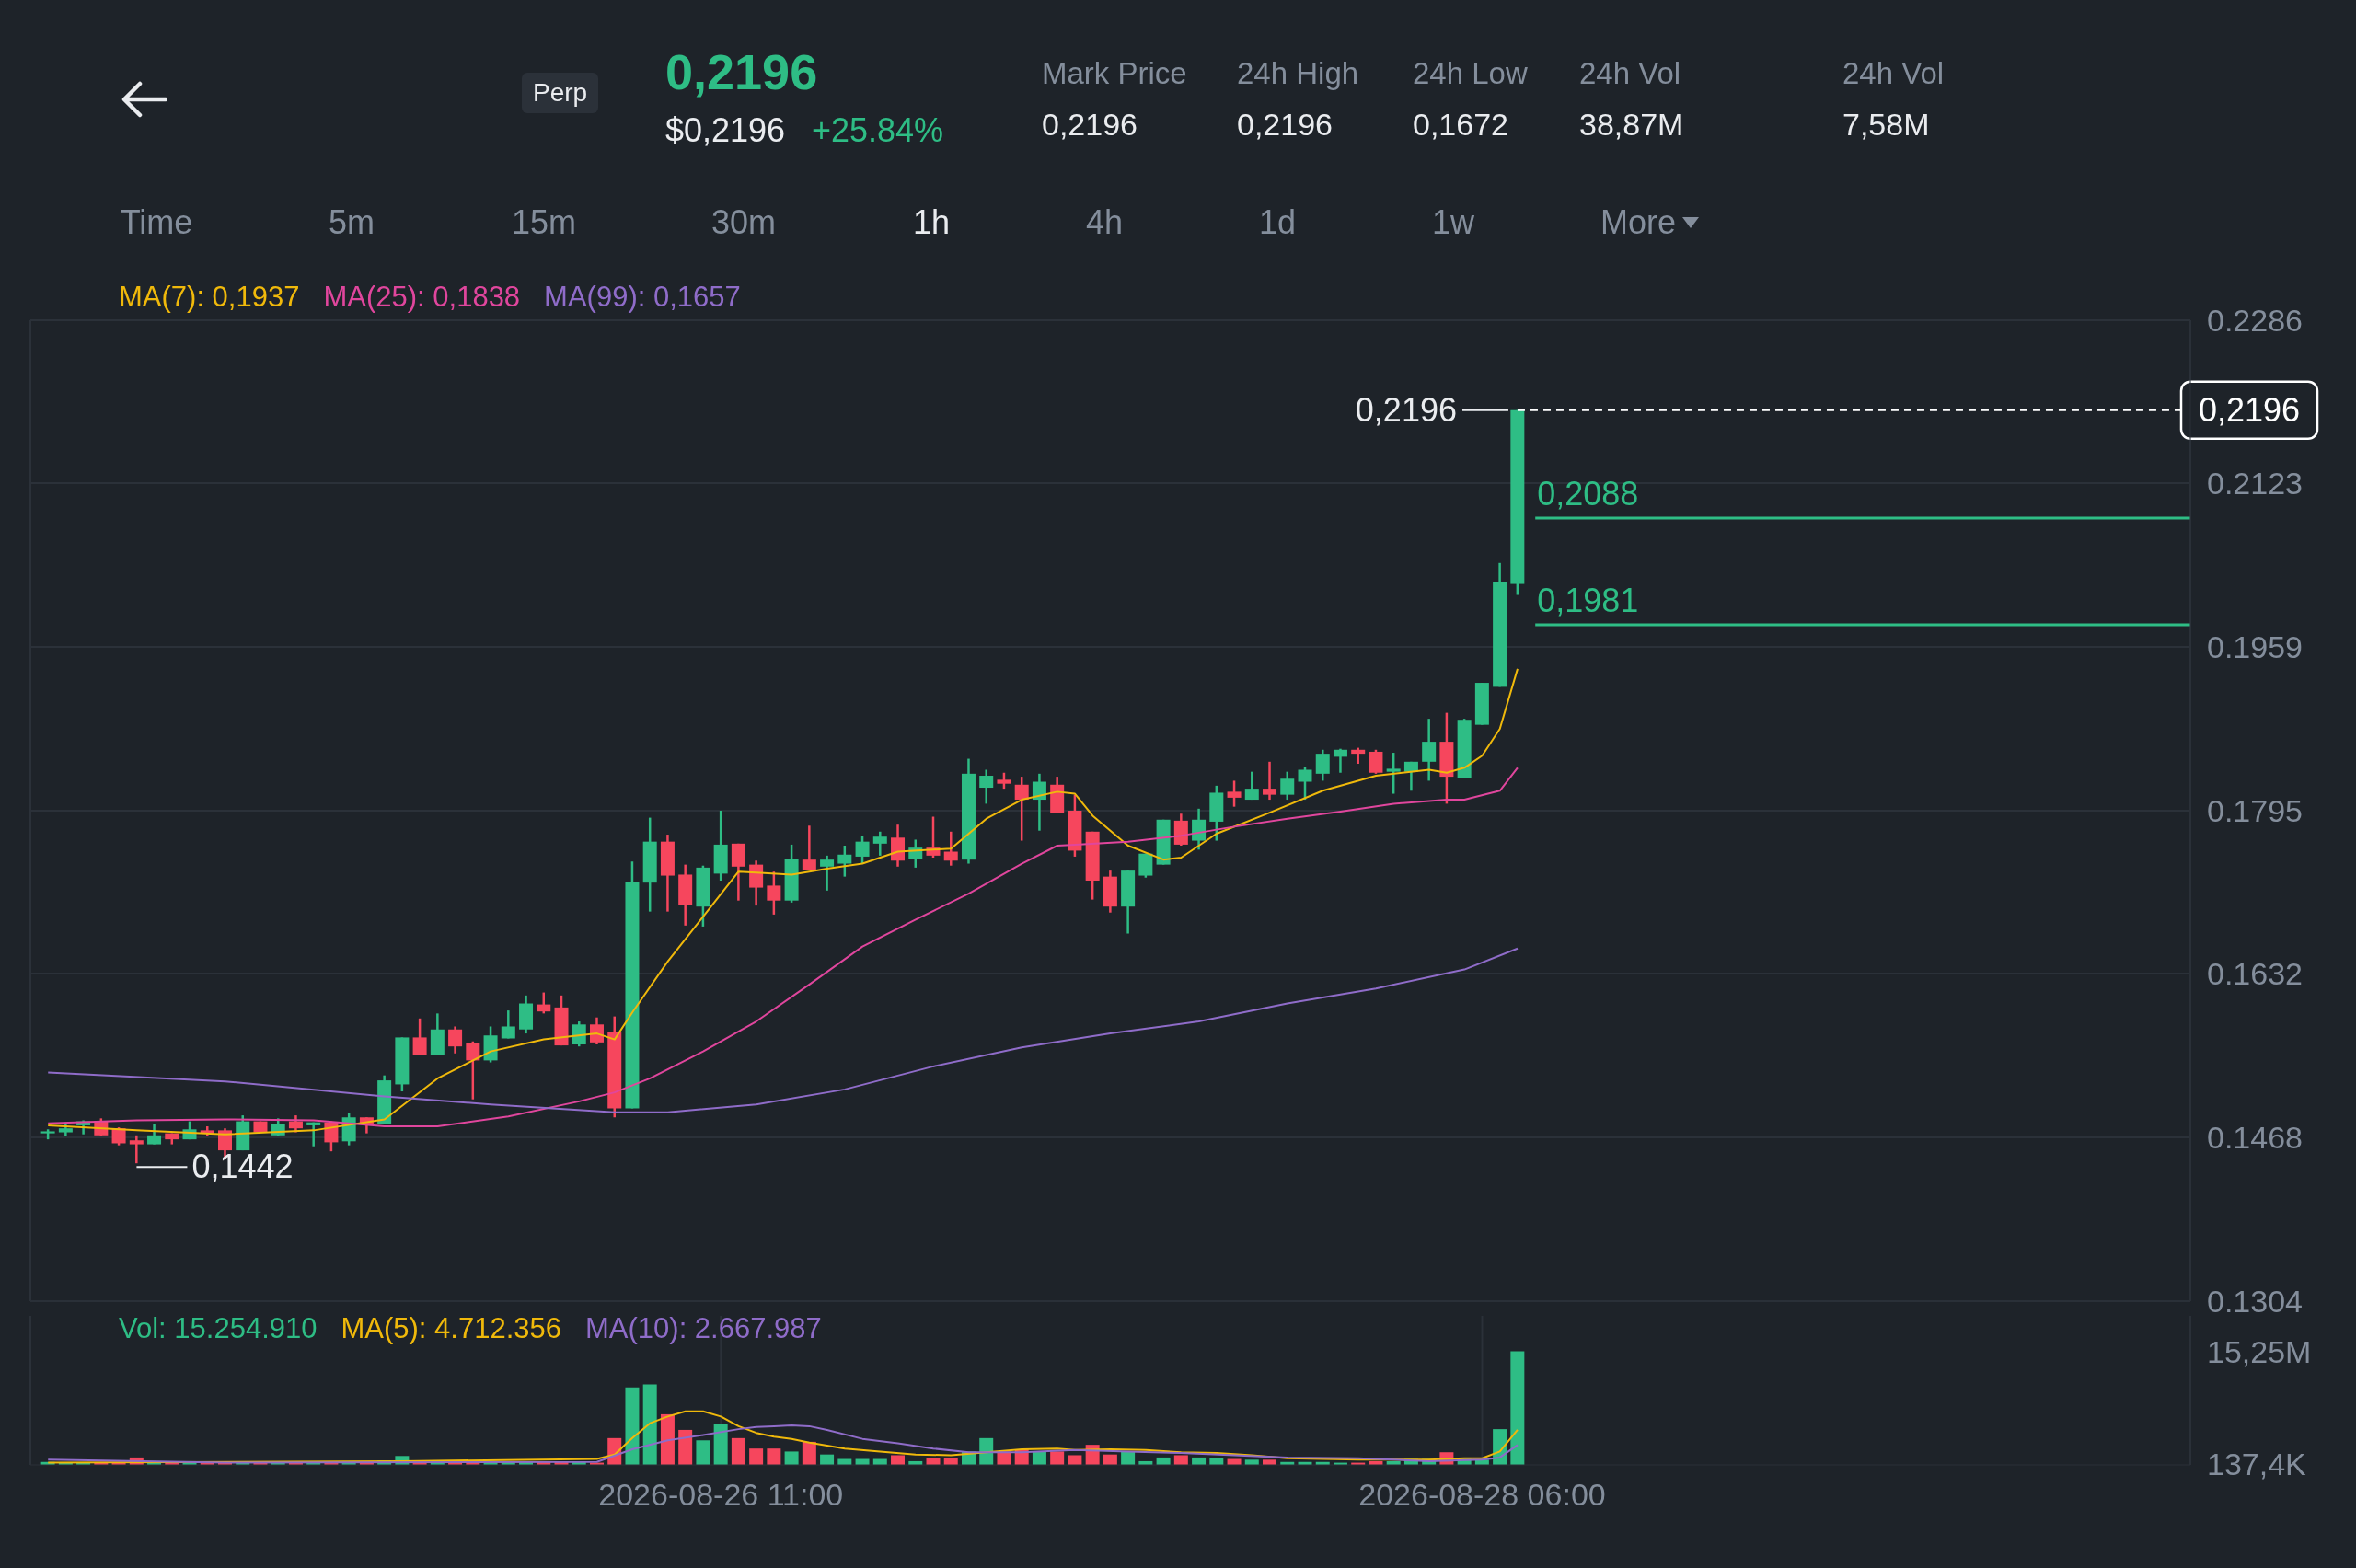 The height and width of the screenshot is (1568, 2356). What do you see at coordinates (642, 297) in the screenshot?
I see `text: MA(99): 0,1657` at bounding box center [642, 297].